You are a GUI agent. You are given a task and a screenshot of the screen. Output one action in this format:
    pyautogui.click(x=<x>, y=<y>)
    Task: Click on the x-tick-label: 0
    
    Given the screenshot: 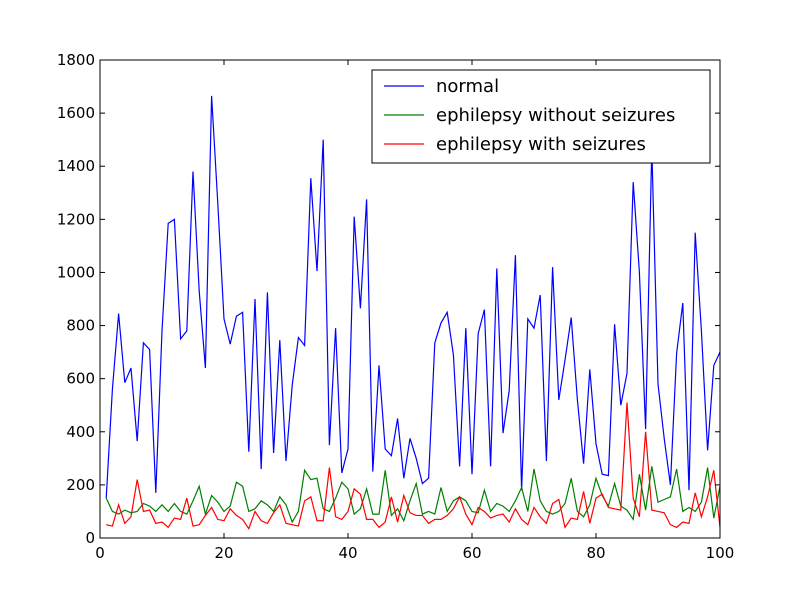 What is the action you would take?
    pyautogui.click(x=100, y=553)
    